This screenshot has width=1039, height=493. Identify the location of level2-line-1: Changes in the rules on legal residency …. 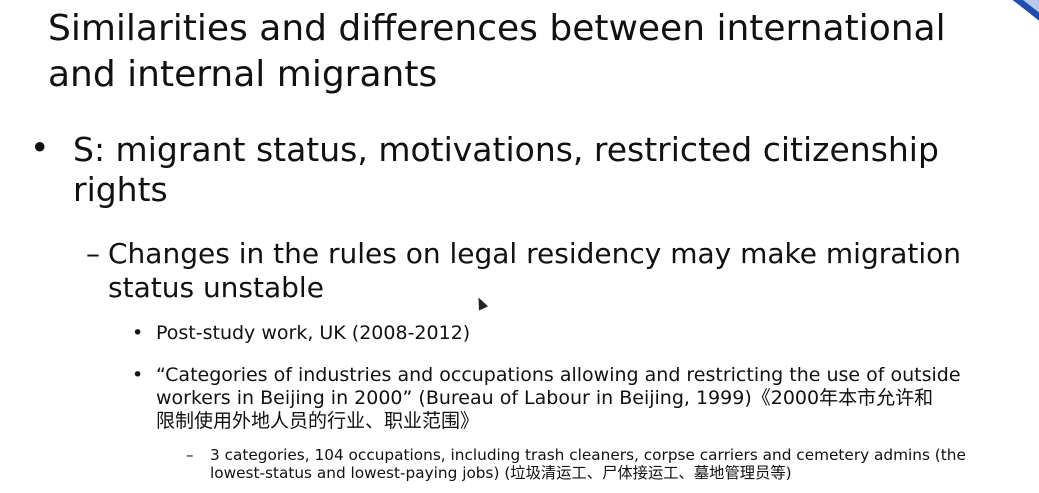
(535, 253).